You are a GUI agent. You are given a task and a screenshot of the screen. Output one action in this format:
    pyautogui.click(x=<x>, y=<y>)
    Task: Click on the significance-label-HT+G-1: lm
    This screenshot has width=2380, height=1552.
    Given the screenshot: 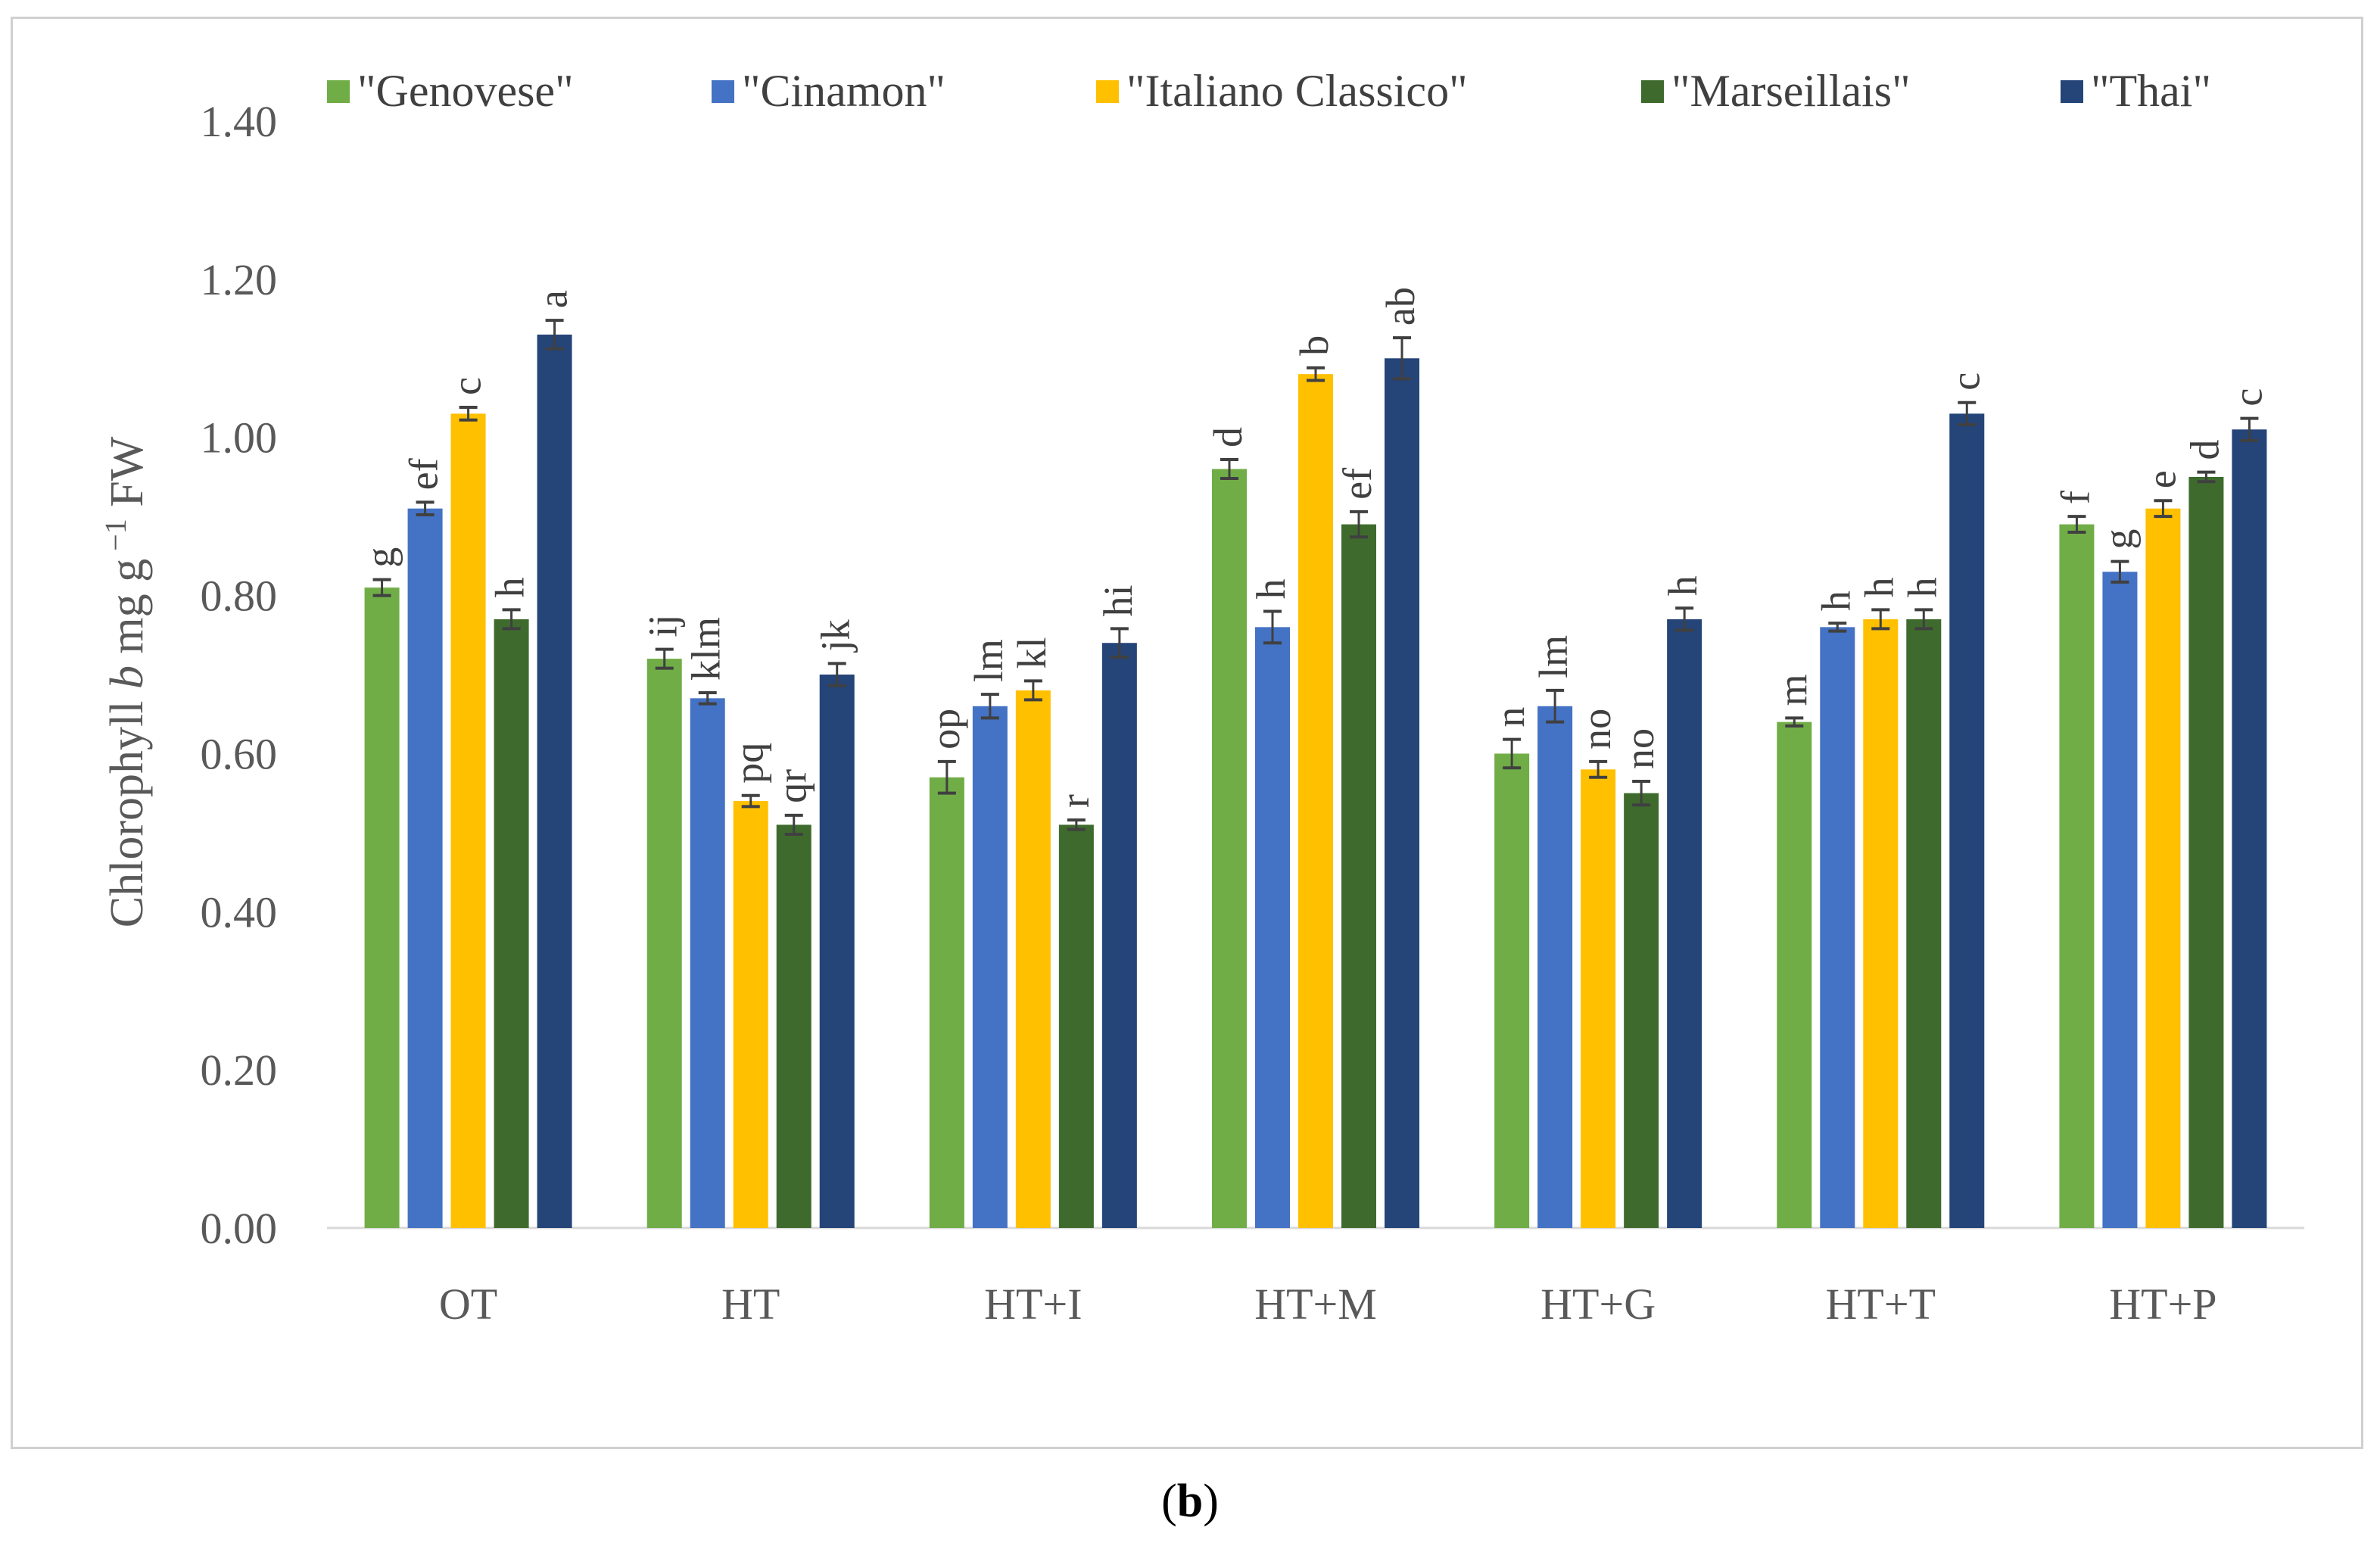 What is the action you would take?
    pyautogui.click(x=1553, y=656)
    